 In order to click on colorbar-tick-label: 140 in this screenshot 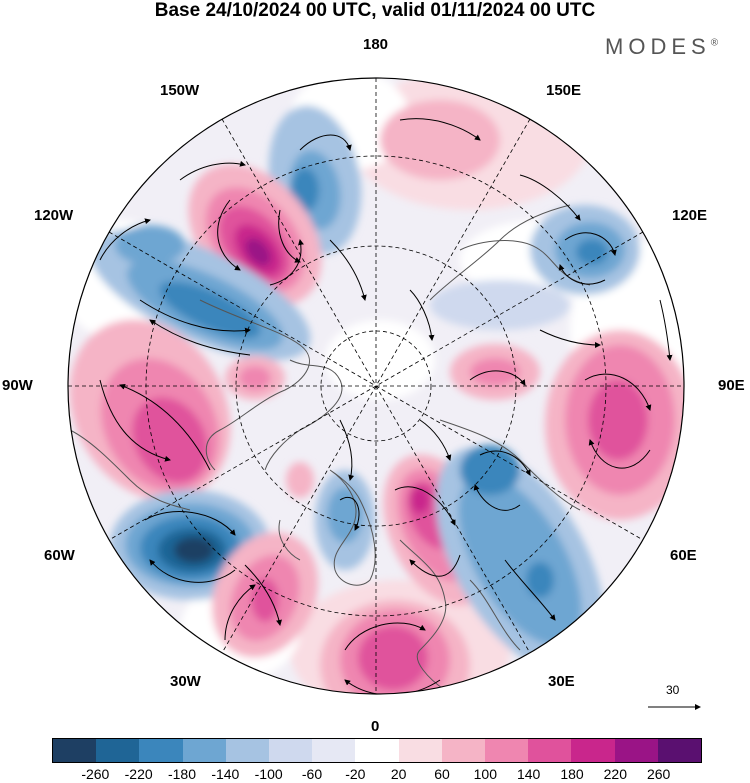, I will do `click(528, 774)`.